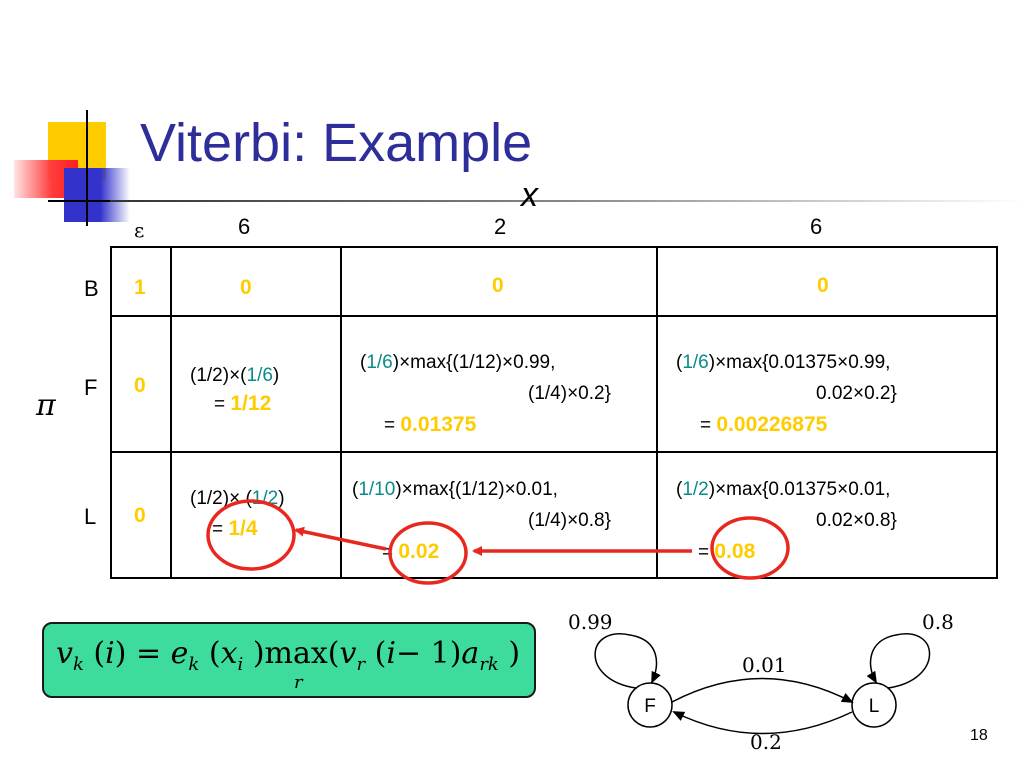 The width and height of the screenshot is (1024, 768). Describe the element at coordinates (762, 690) in the screenshot. I see `transition-F-to-L` at that location.